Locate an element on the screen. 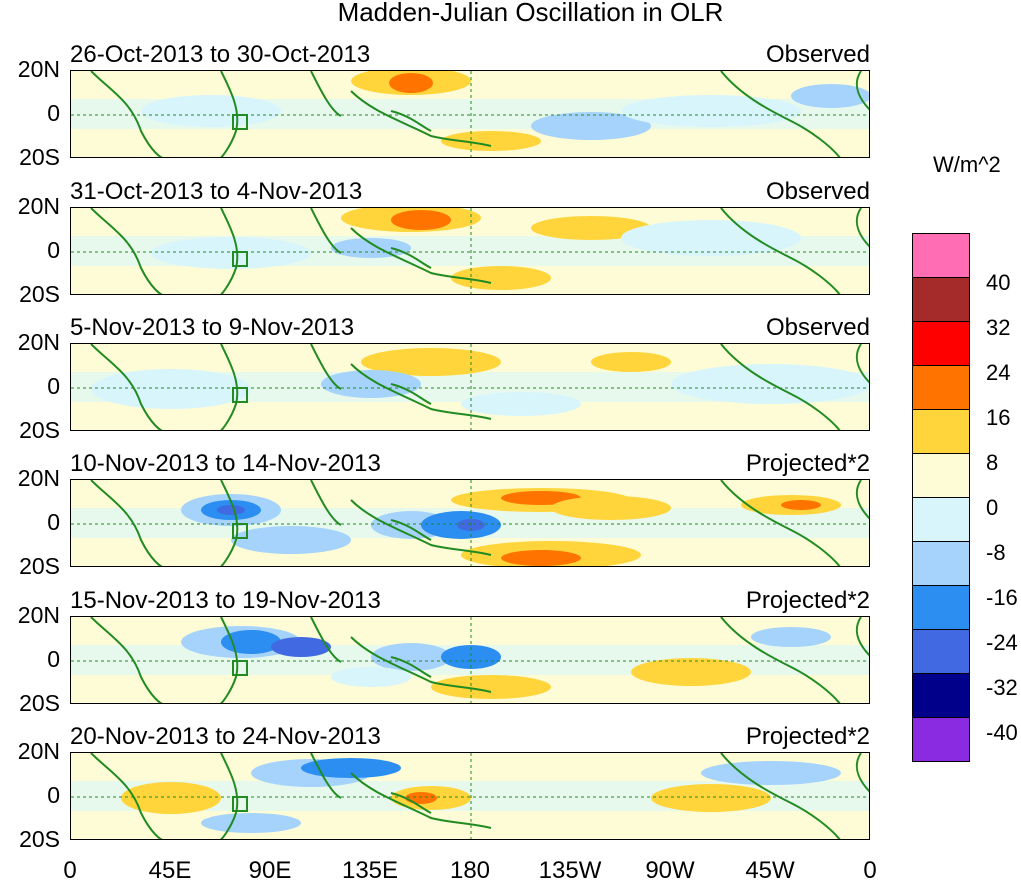  colorbar-label: -40 is located at coordinates (1002, 732).